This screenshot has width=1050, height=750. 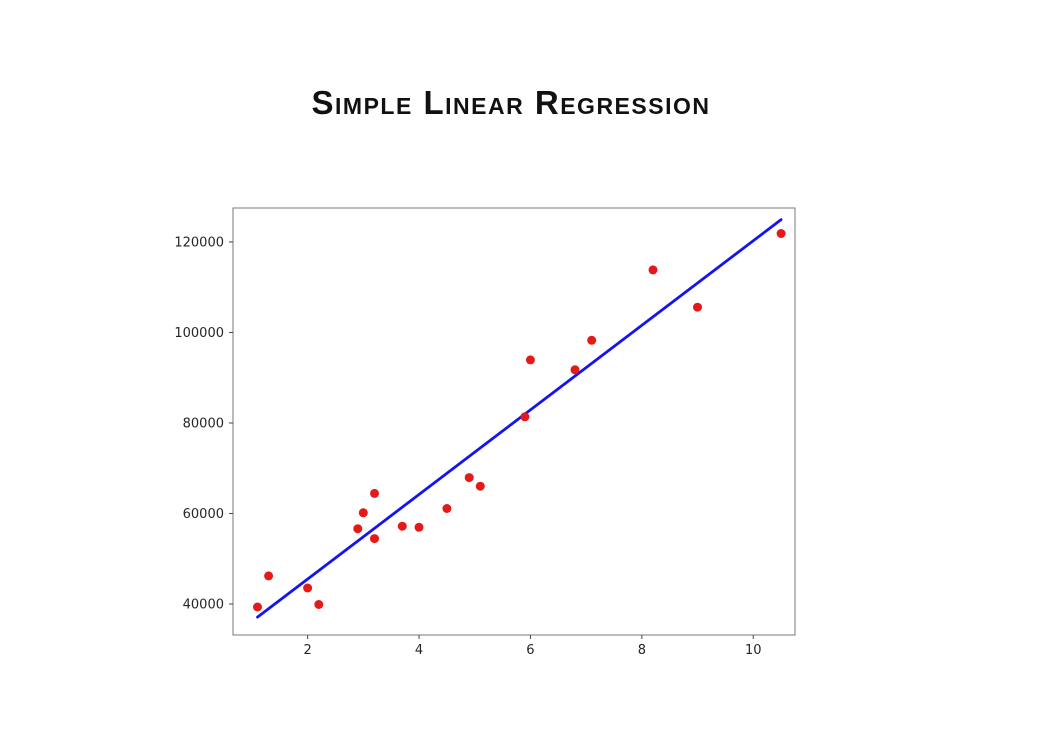 I want to click on x-tick-label: 6, so click(x=530, y=650).